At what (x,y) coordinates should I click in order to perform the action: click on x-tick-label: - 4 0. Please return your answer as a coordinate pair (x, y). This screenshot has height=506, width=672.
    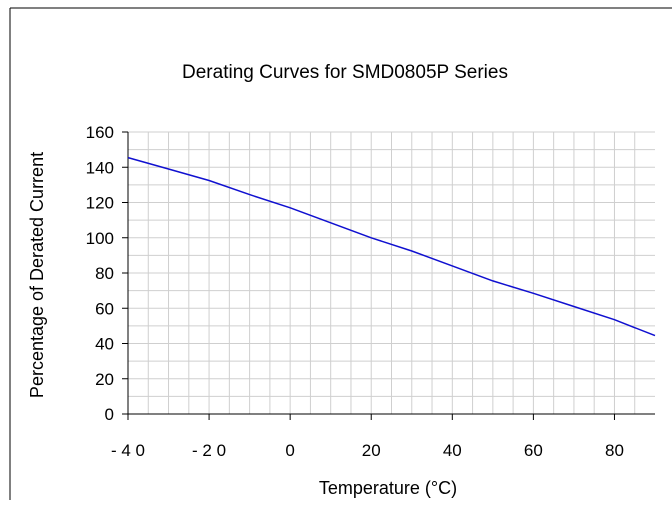
    Looking at the image, I should click on (128, 450).